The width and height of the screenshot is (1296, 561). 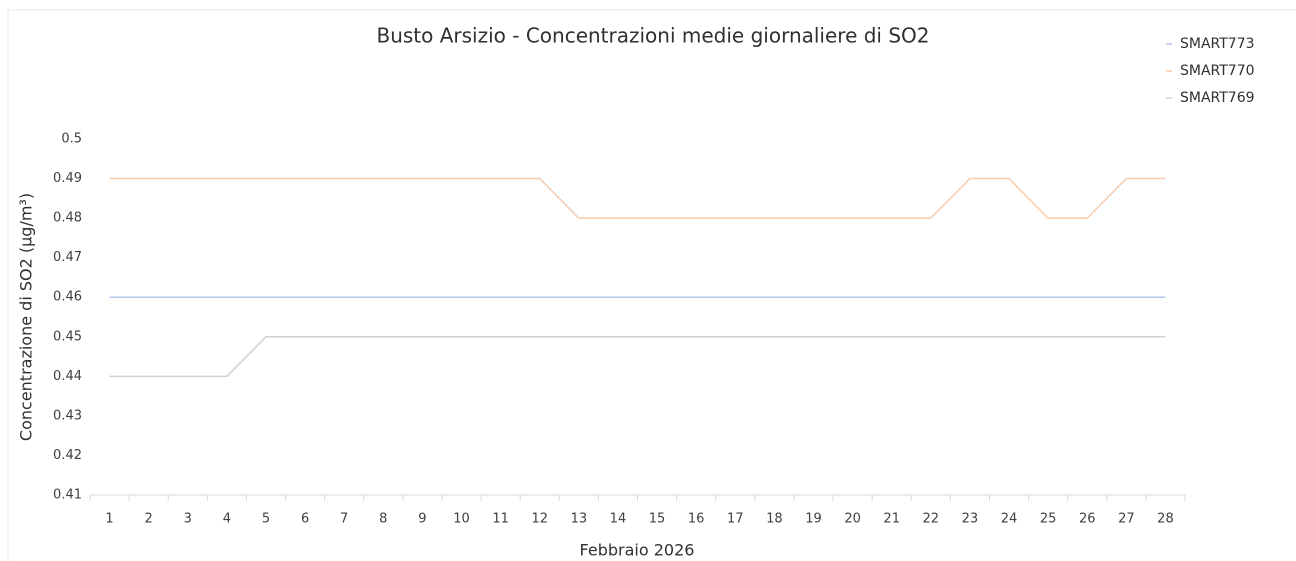 What do you see at coordinates (1087, 519) in the screenshot?
I see `x-tick-label: 26` at bounding box center [1087, 519].